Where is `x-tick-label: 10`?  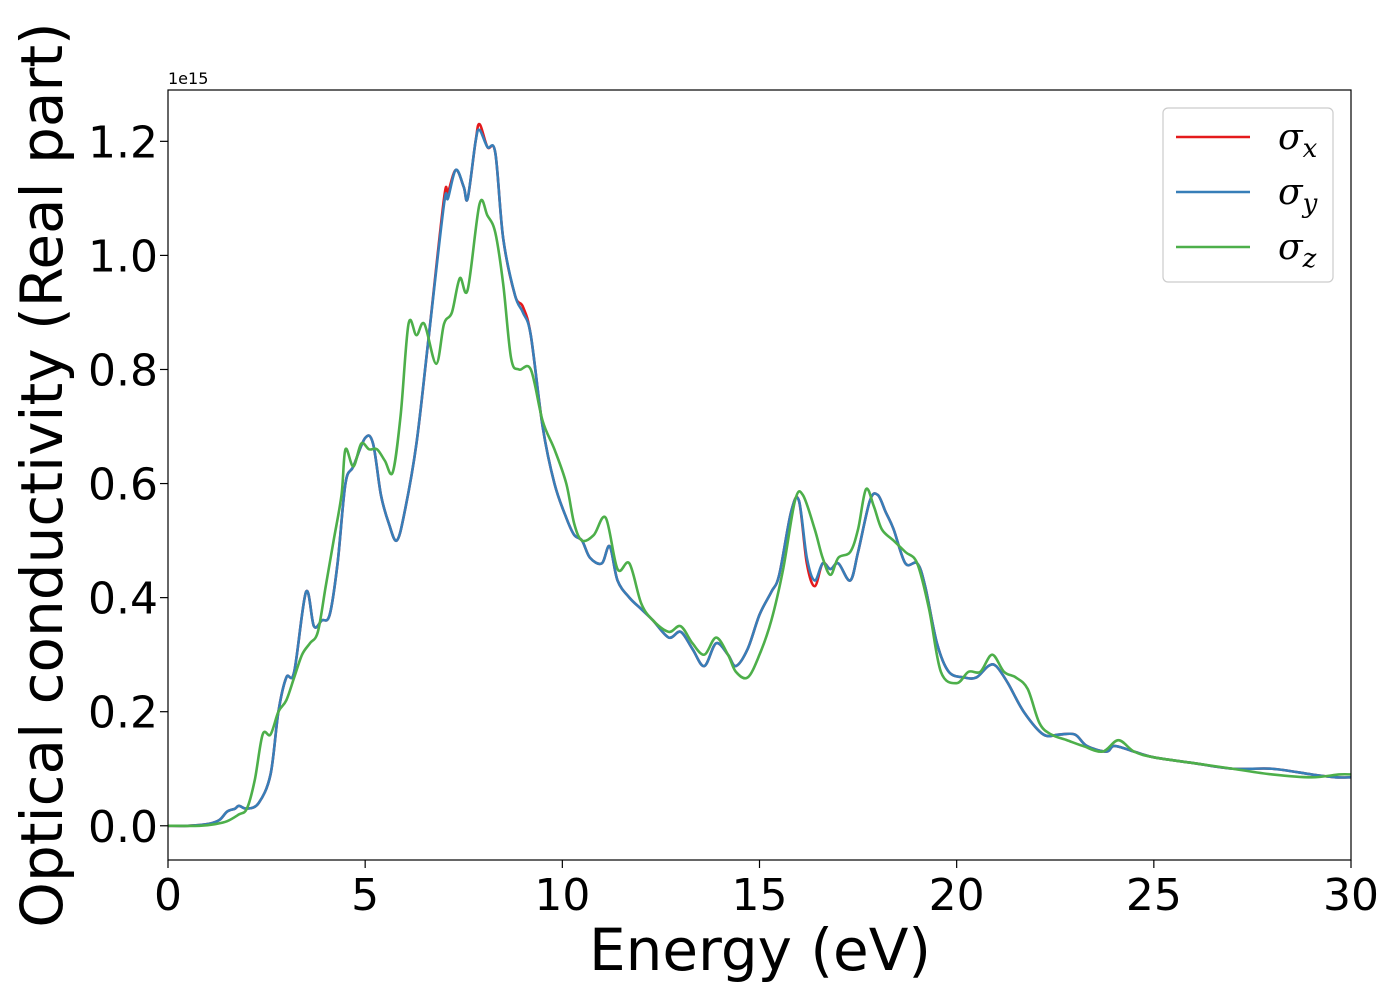 x-tick-label: 10 is located at coordinates (562, 895).